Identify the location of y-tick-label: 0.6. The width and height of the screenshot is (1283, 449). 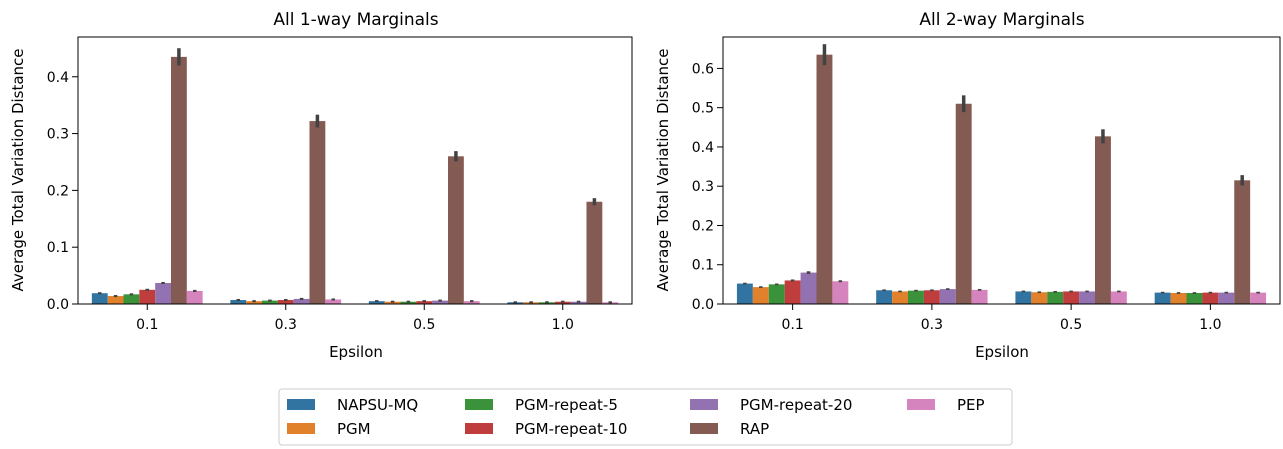
(703, 69).